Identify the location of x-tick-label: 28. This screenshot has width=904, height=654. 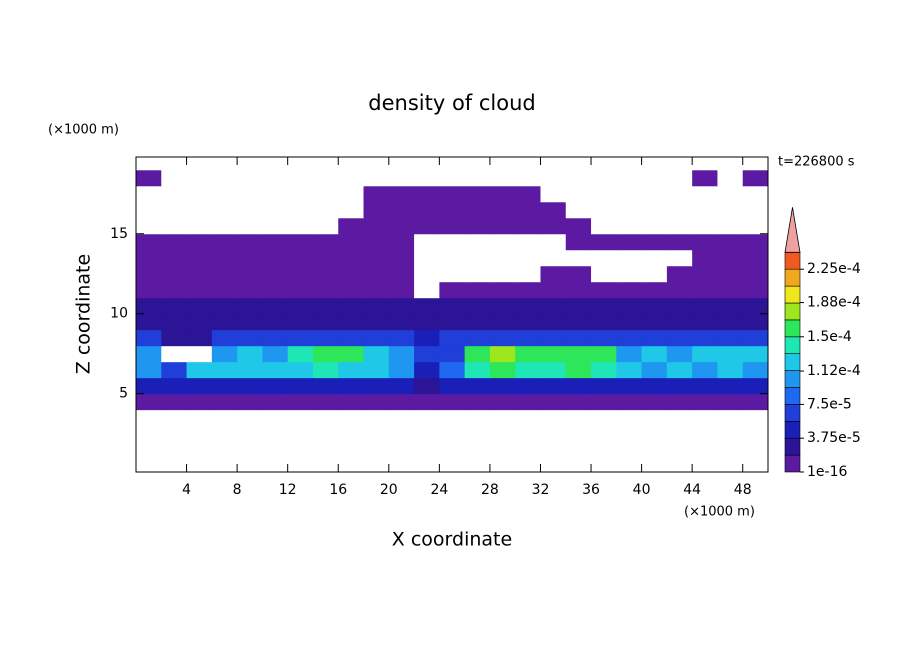
(490, 490).